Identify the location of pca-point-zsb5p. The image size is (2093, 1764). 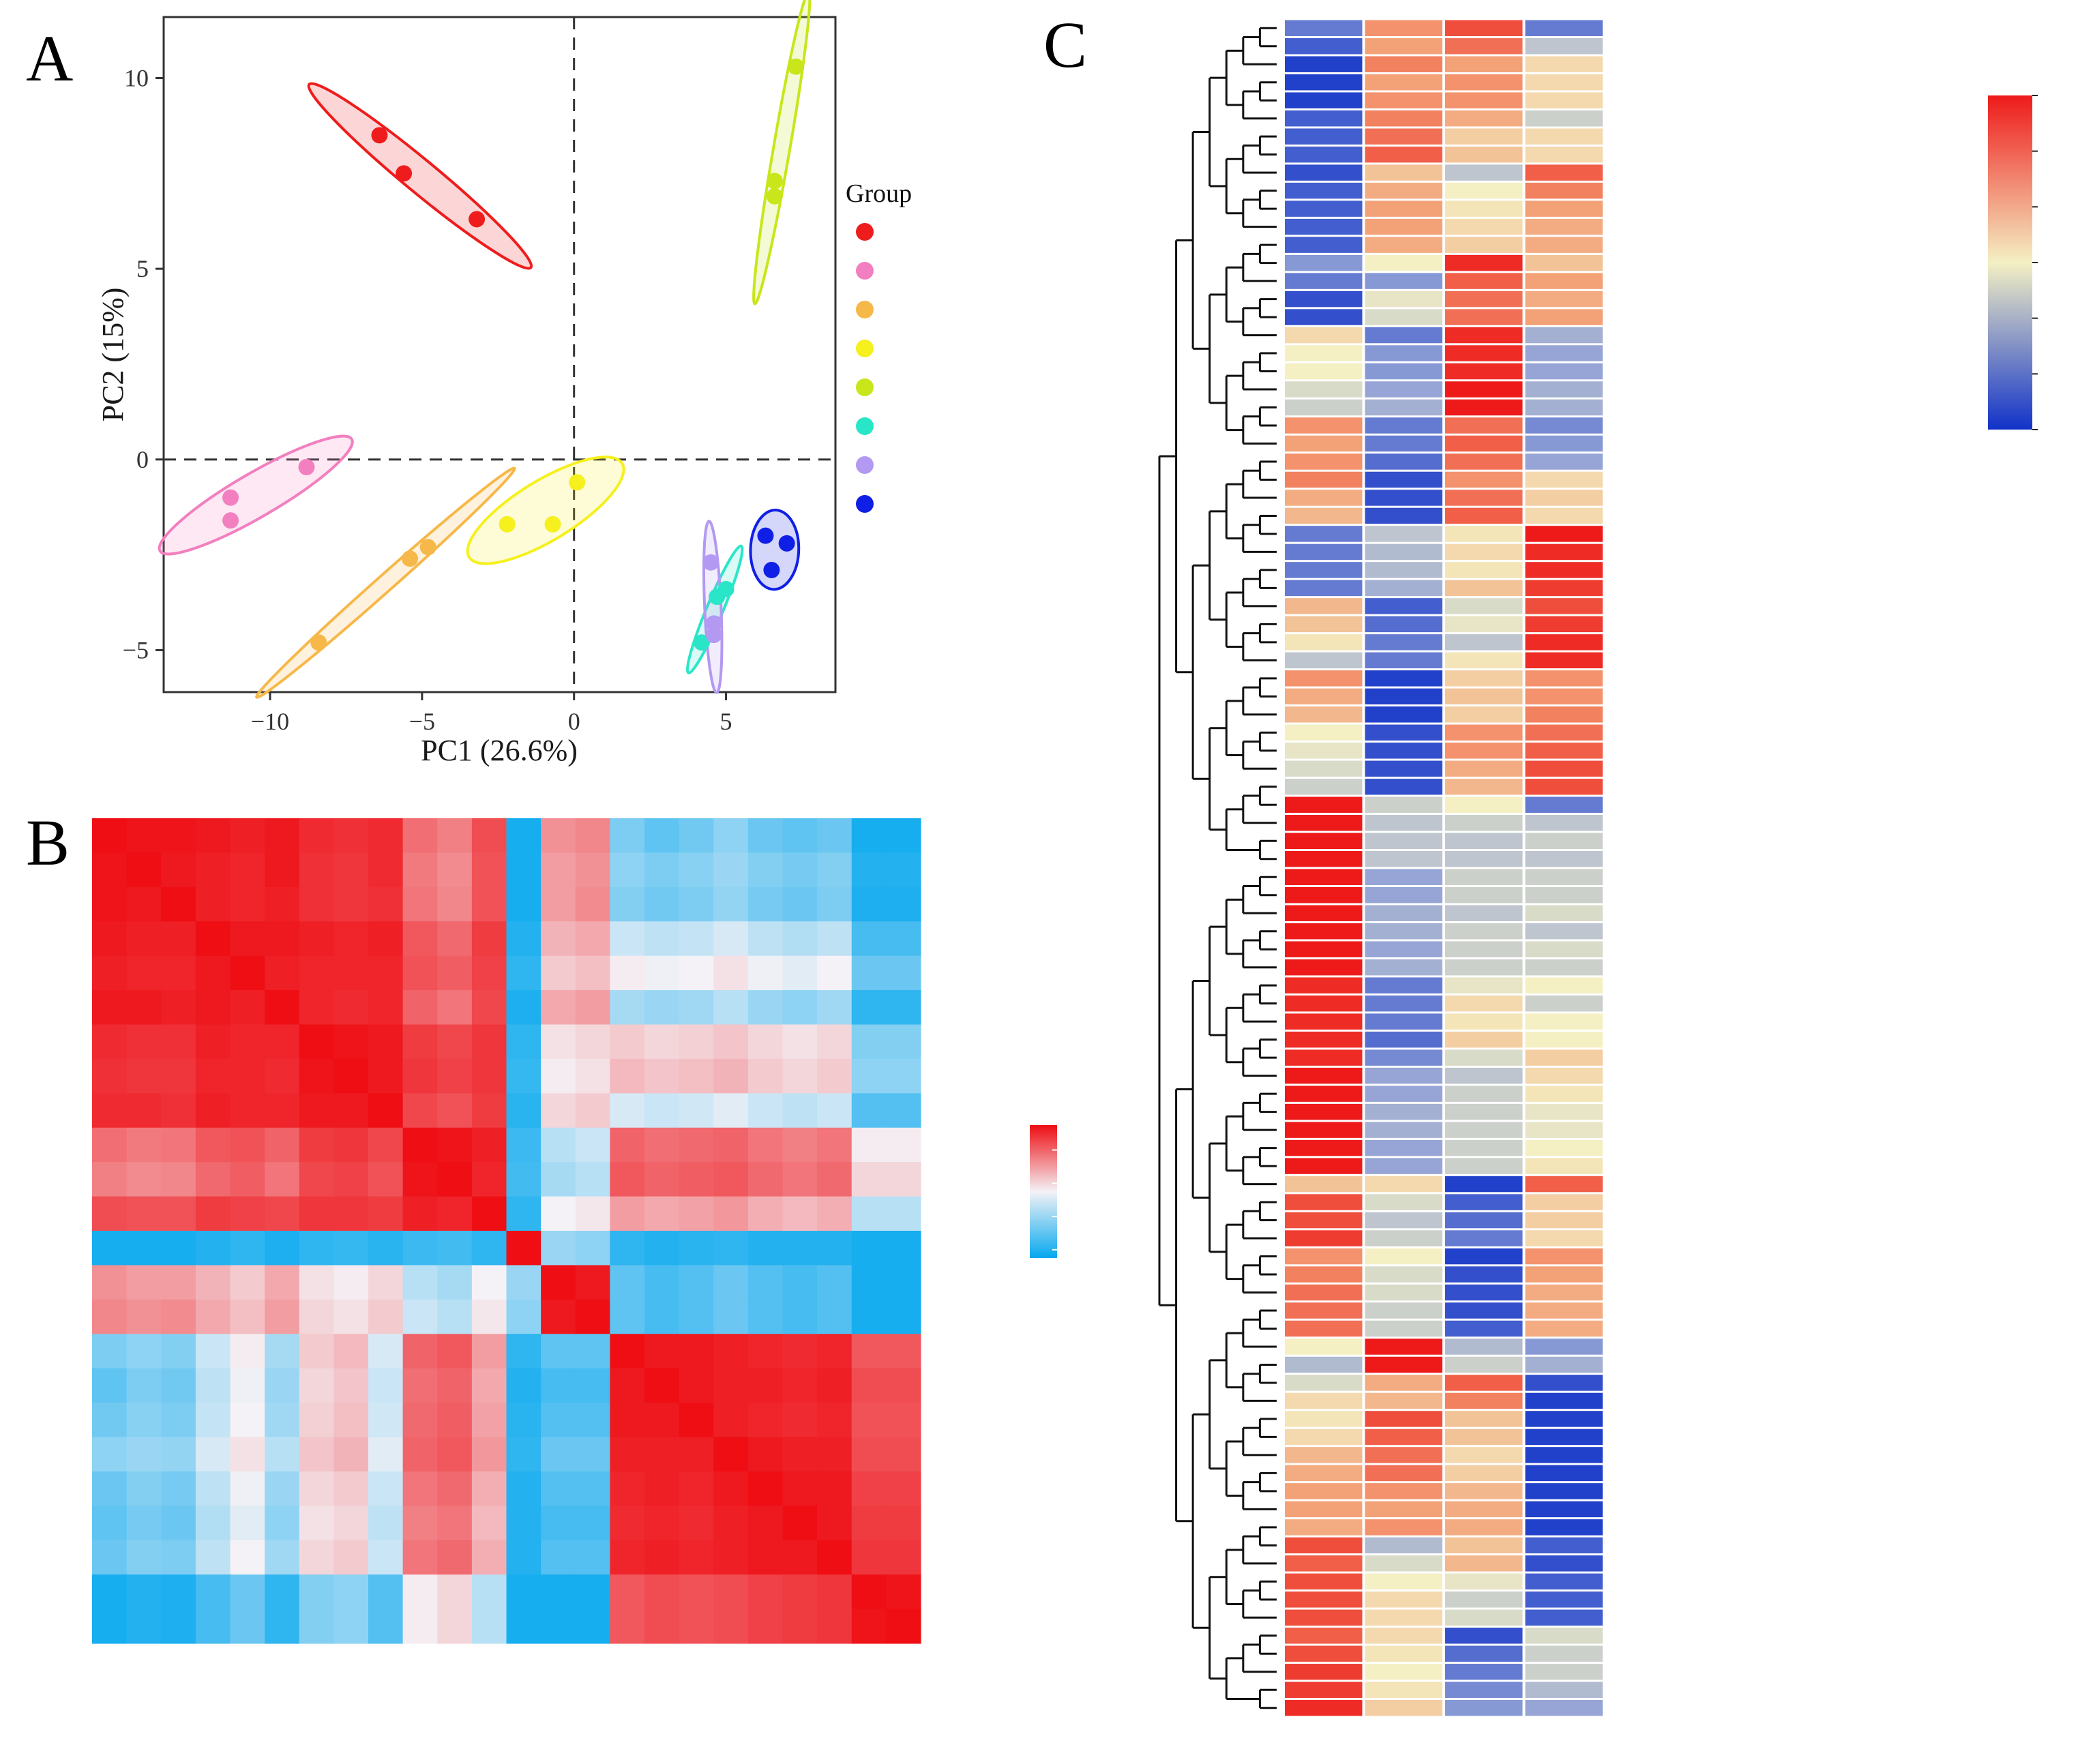
(774, 196).